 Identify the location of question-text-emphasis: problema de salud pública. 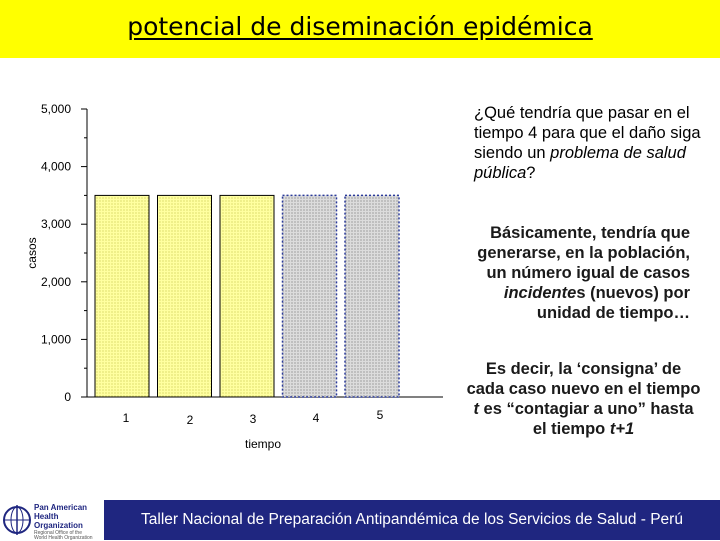
(580, 163).